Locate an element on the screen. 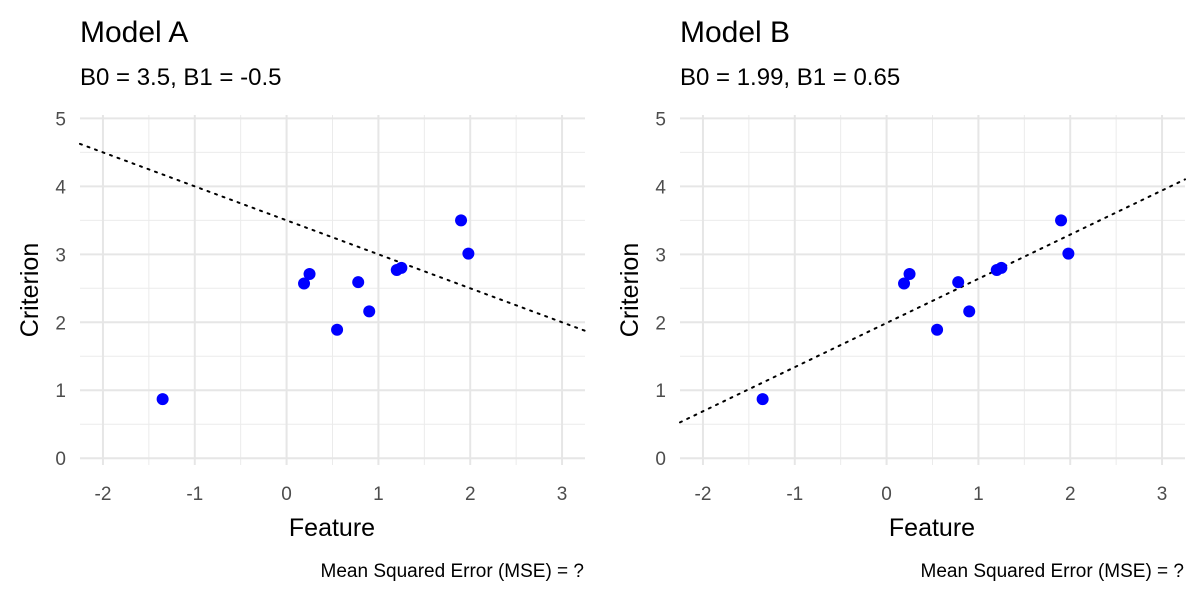  regression-line is located at coordinates (332, 237).